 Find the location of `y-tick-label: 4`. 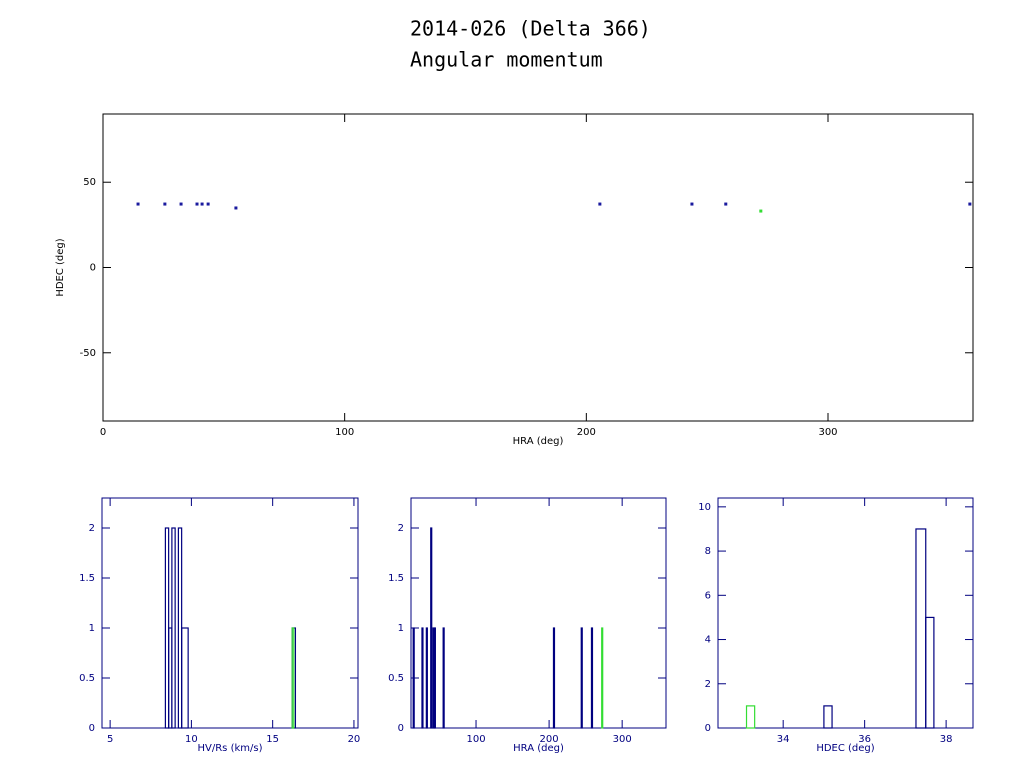

y-tick-label: 4 is located at coordinates (708, 640).